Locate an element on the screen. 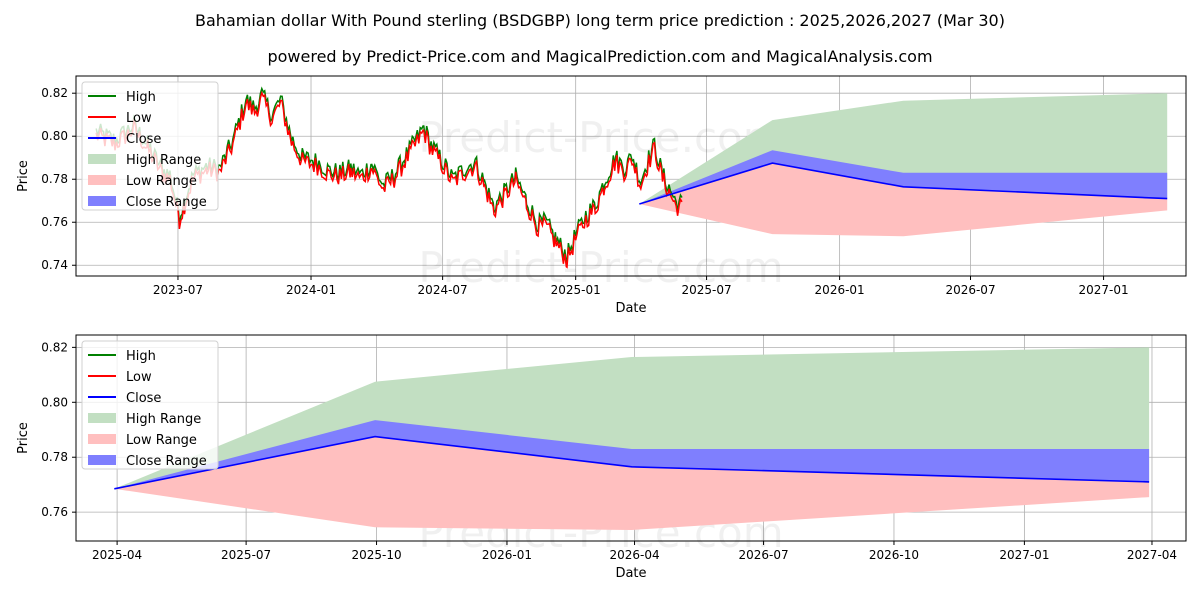  x-tick-label: 2027-04 is located at coordinates (1152, 555).